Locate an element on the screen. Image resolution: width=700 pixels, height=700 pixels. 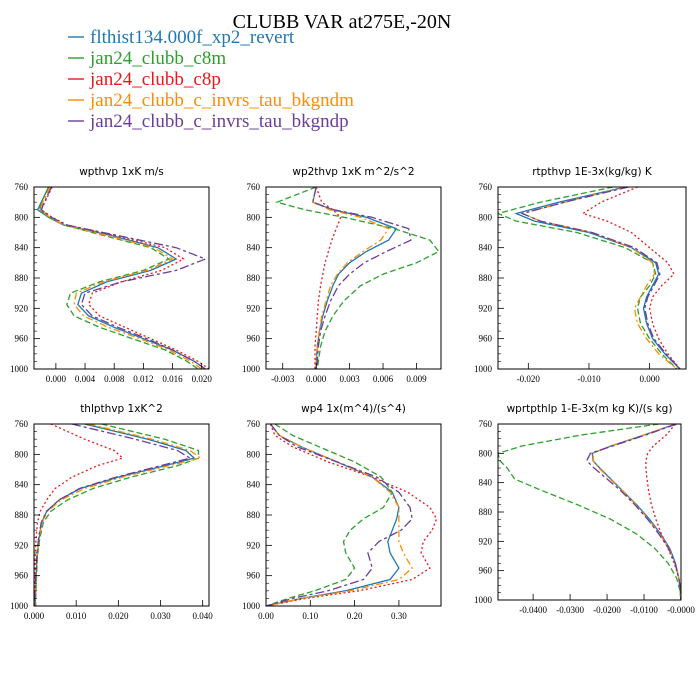
x-tick-label: 0.004 is located at coordinates (85, 379).